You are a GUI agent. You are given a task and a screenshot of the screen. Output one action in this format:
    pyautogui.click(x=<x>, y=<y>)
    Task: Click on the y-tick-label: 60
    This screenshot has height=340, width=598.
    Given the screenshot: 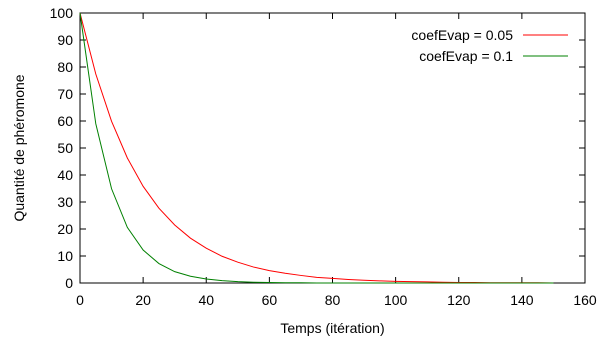 What is the action you would take?
    pyautogui.click(x=65, y=121)
    